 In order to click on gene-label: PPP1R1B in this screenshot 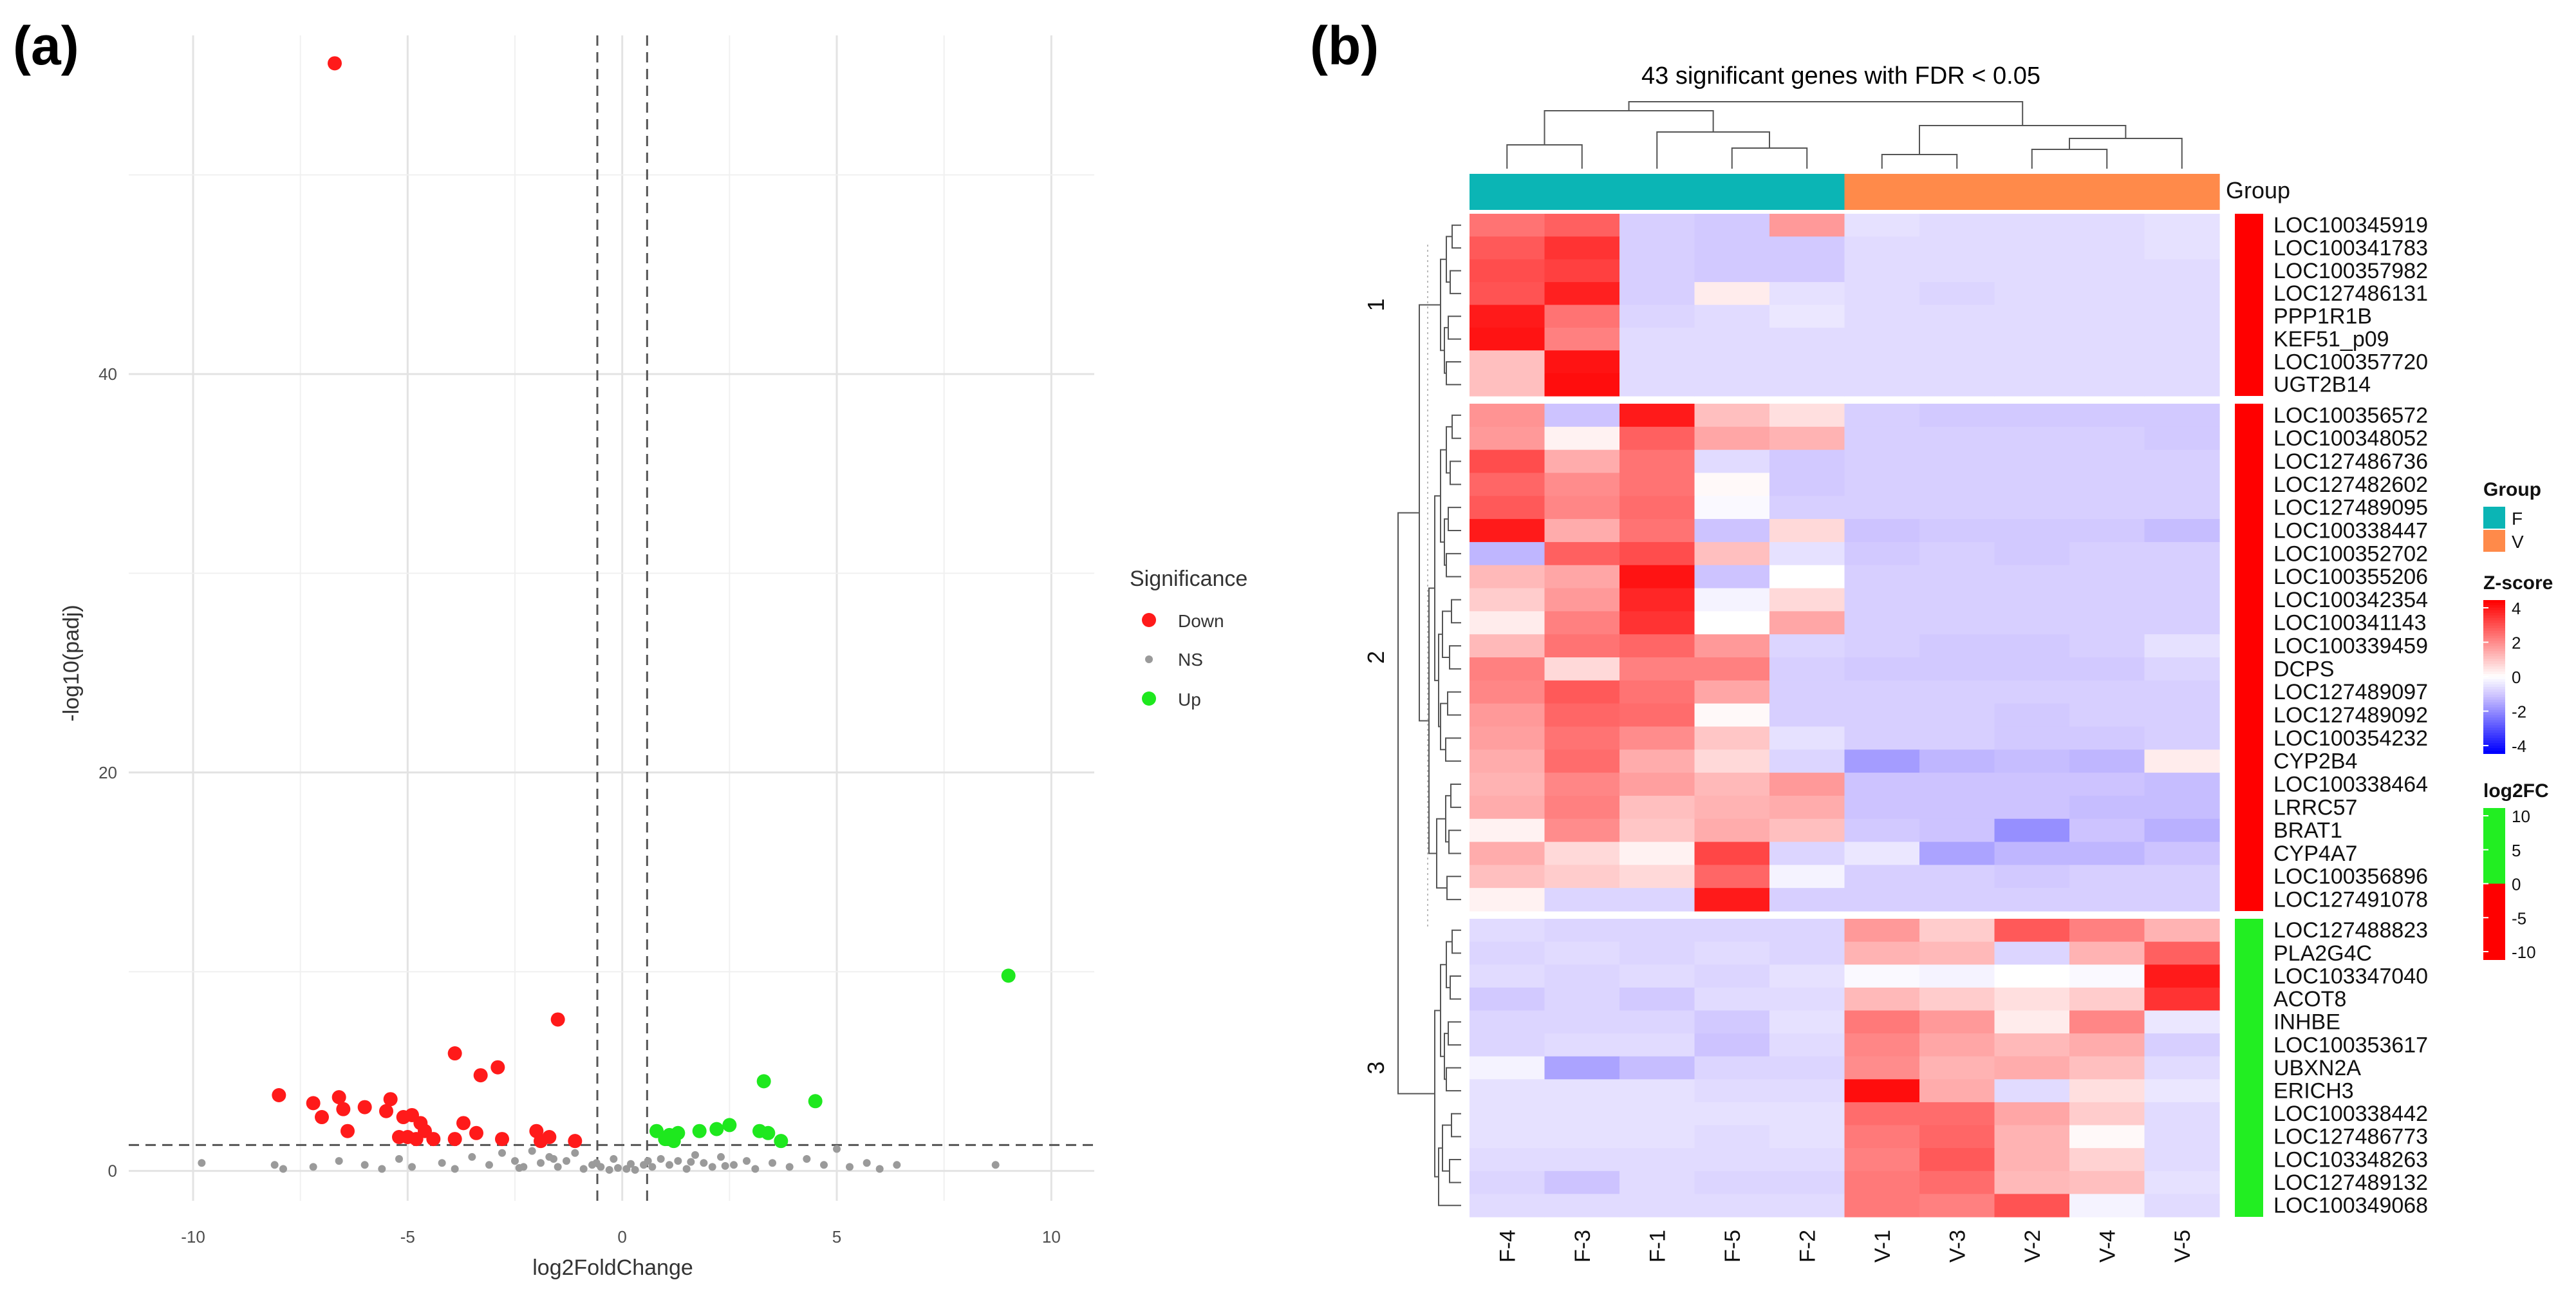, I will do `click(2322, 317)`.